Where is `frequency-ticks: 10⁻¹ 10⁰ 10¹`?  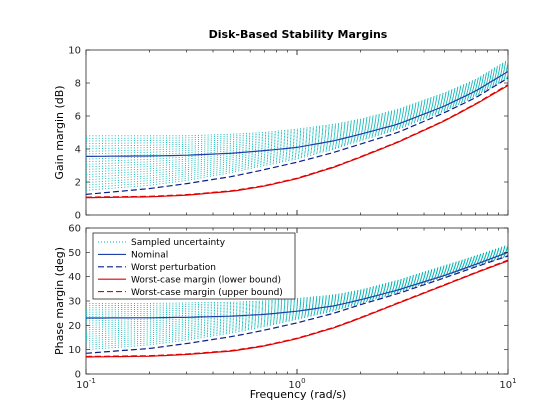
frequency-ticks: 10⁻¹ 10⁰ 10¹ is located at coordinates (296, 384).